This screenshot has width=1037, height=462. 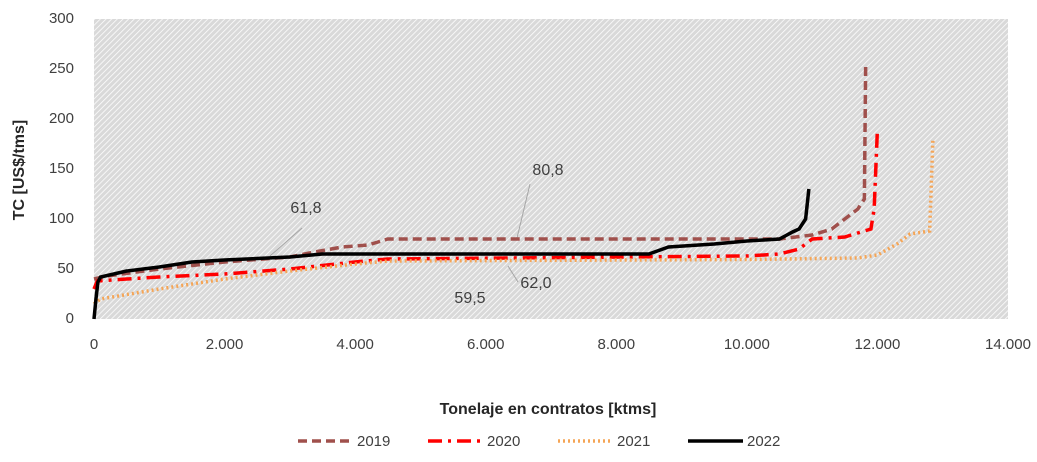 What do you see at coordinates (469, 298) in the screenshot?
I see `annotation: 59,5` at bounding box center [469, 298].